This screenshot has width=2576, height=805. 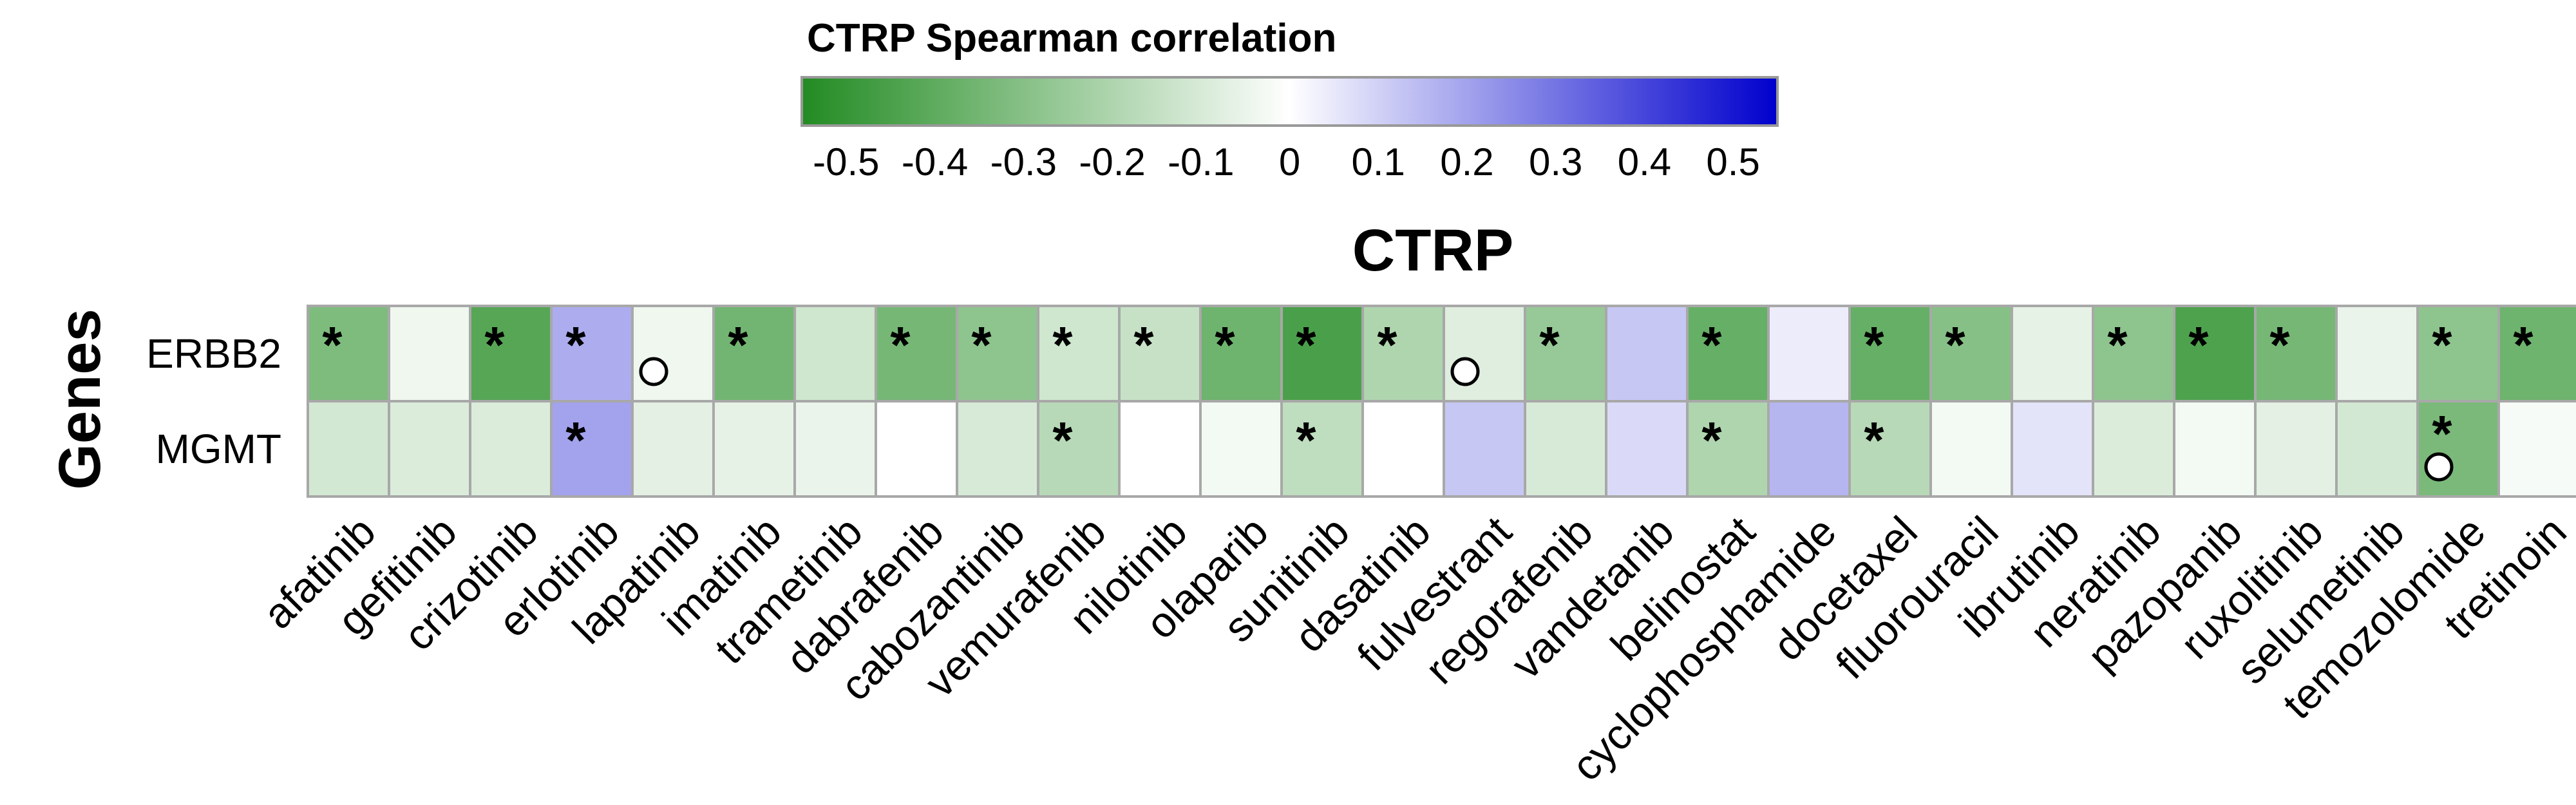 I want to click on row-label: MGMT, so click(x=219, y=449).